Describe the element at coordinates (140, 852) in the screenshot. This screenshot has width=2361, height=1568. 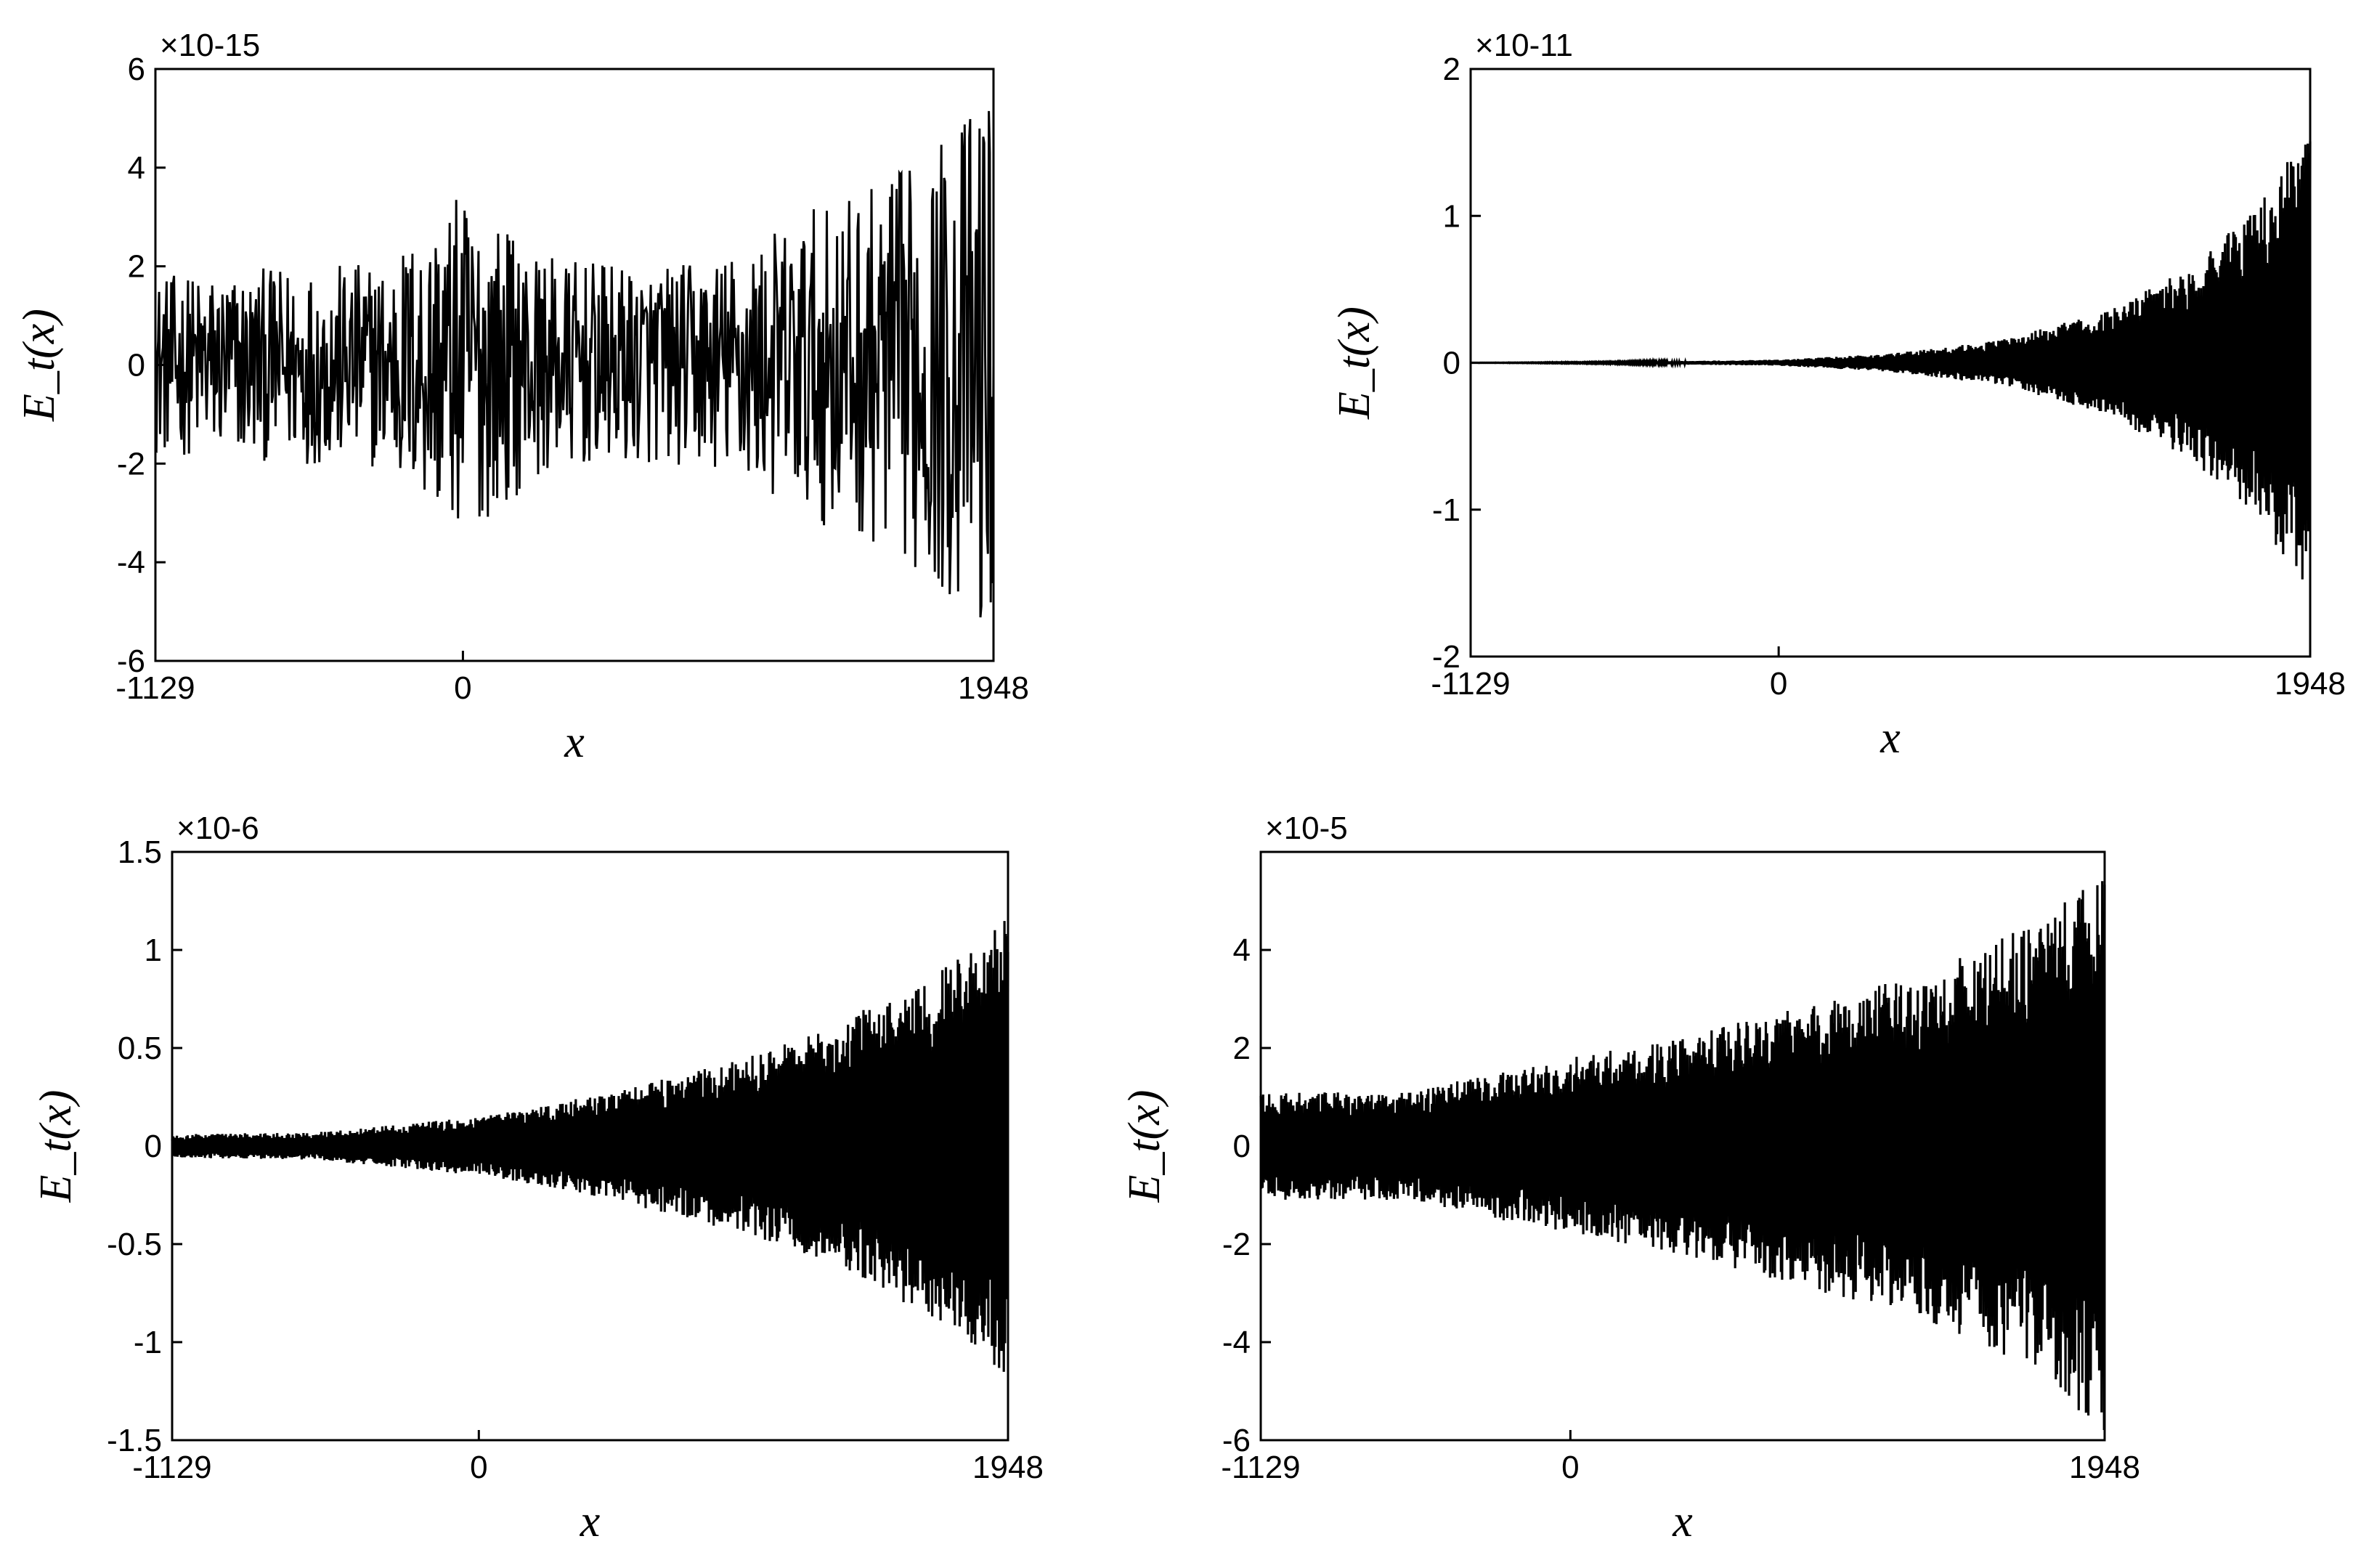
I see `y-tick-label: 1.5` at that location.